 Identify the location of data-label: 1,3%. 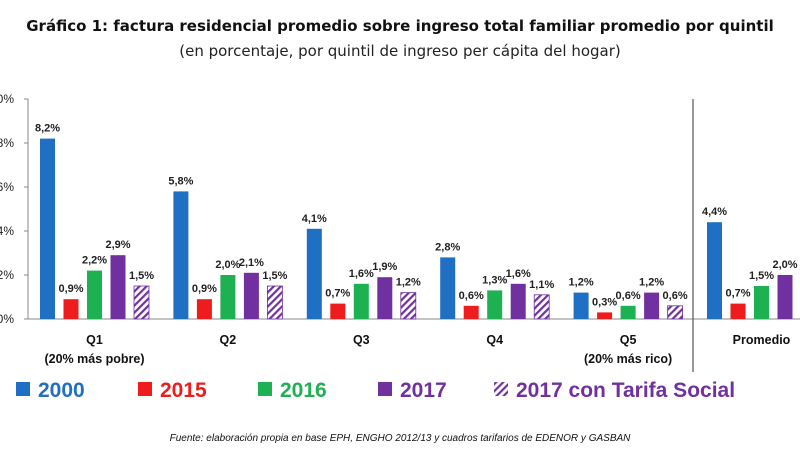
(494, 280).